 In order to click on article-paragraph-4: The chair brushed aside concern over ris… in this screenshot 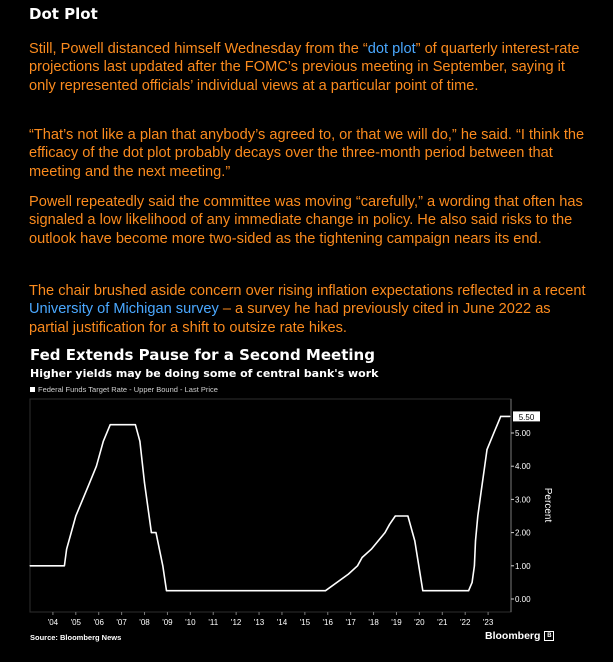, I will do `click(309, 309)`.